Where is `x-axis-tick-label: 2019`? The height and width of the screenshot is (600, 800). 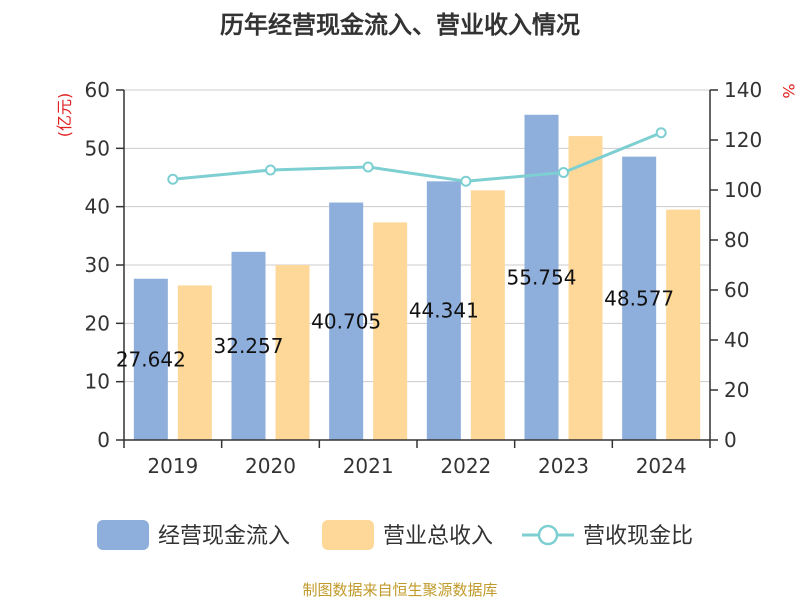
x-axis-tick-label: 2019 is located at coordinates (172, 466).